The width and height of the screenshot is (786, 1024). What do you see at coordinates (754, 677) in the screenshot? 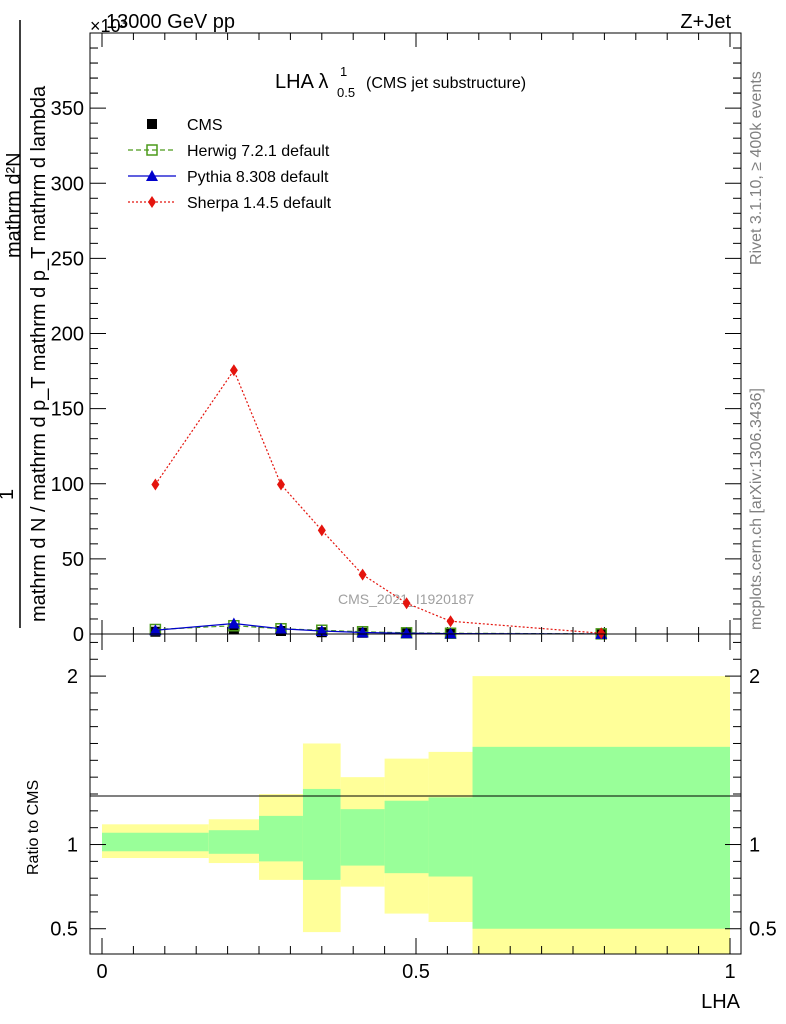
I see `ratio-y-tick-label-right: 2` at bounding box center [754, 677].